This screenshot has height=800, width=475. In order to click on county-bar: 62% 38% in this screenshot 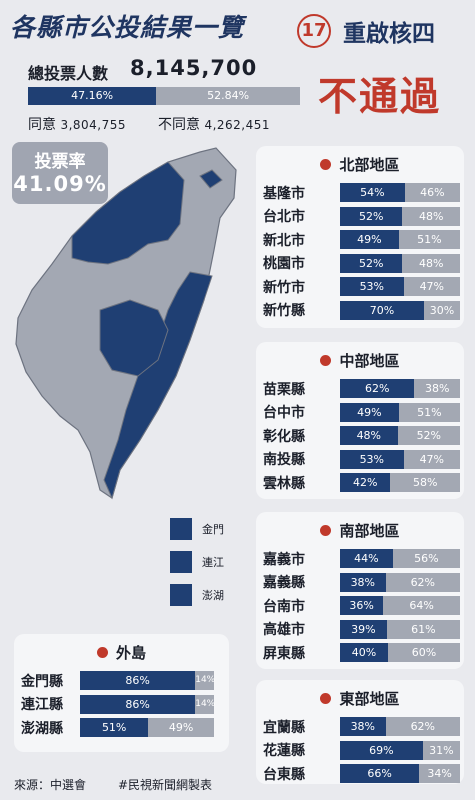, I will do `click(400, 389)`.